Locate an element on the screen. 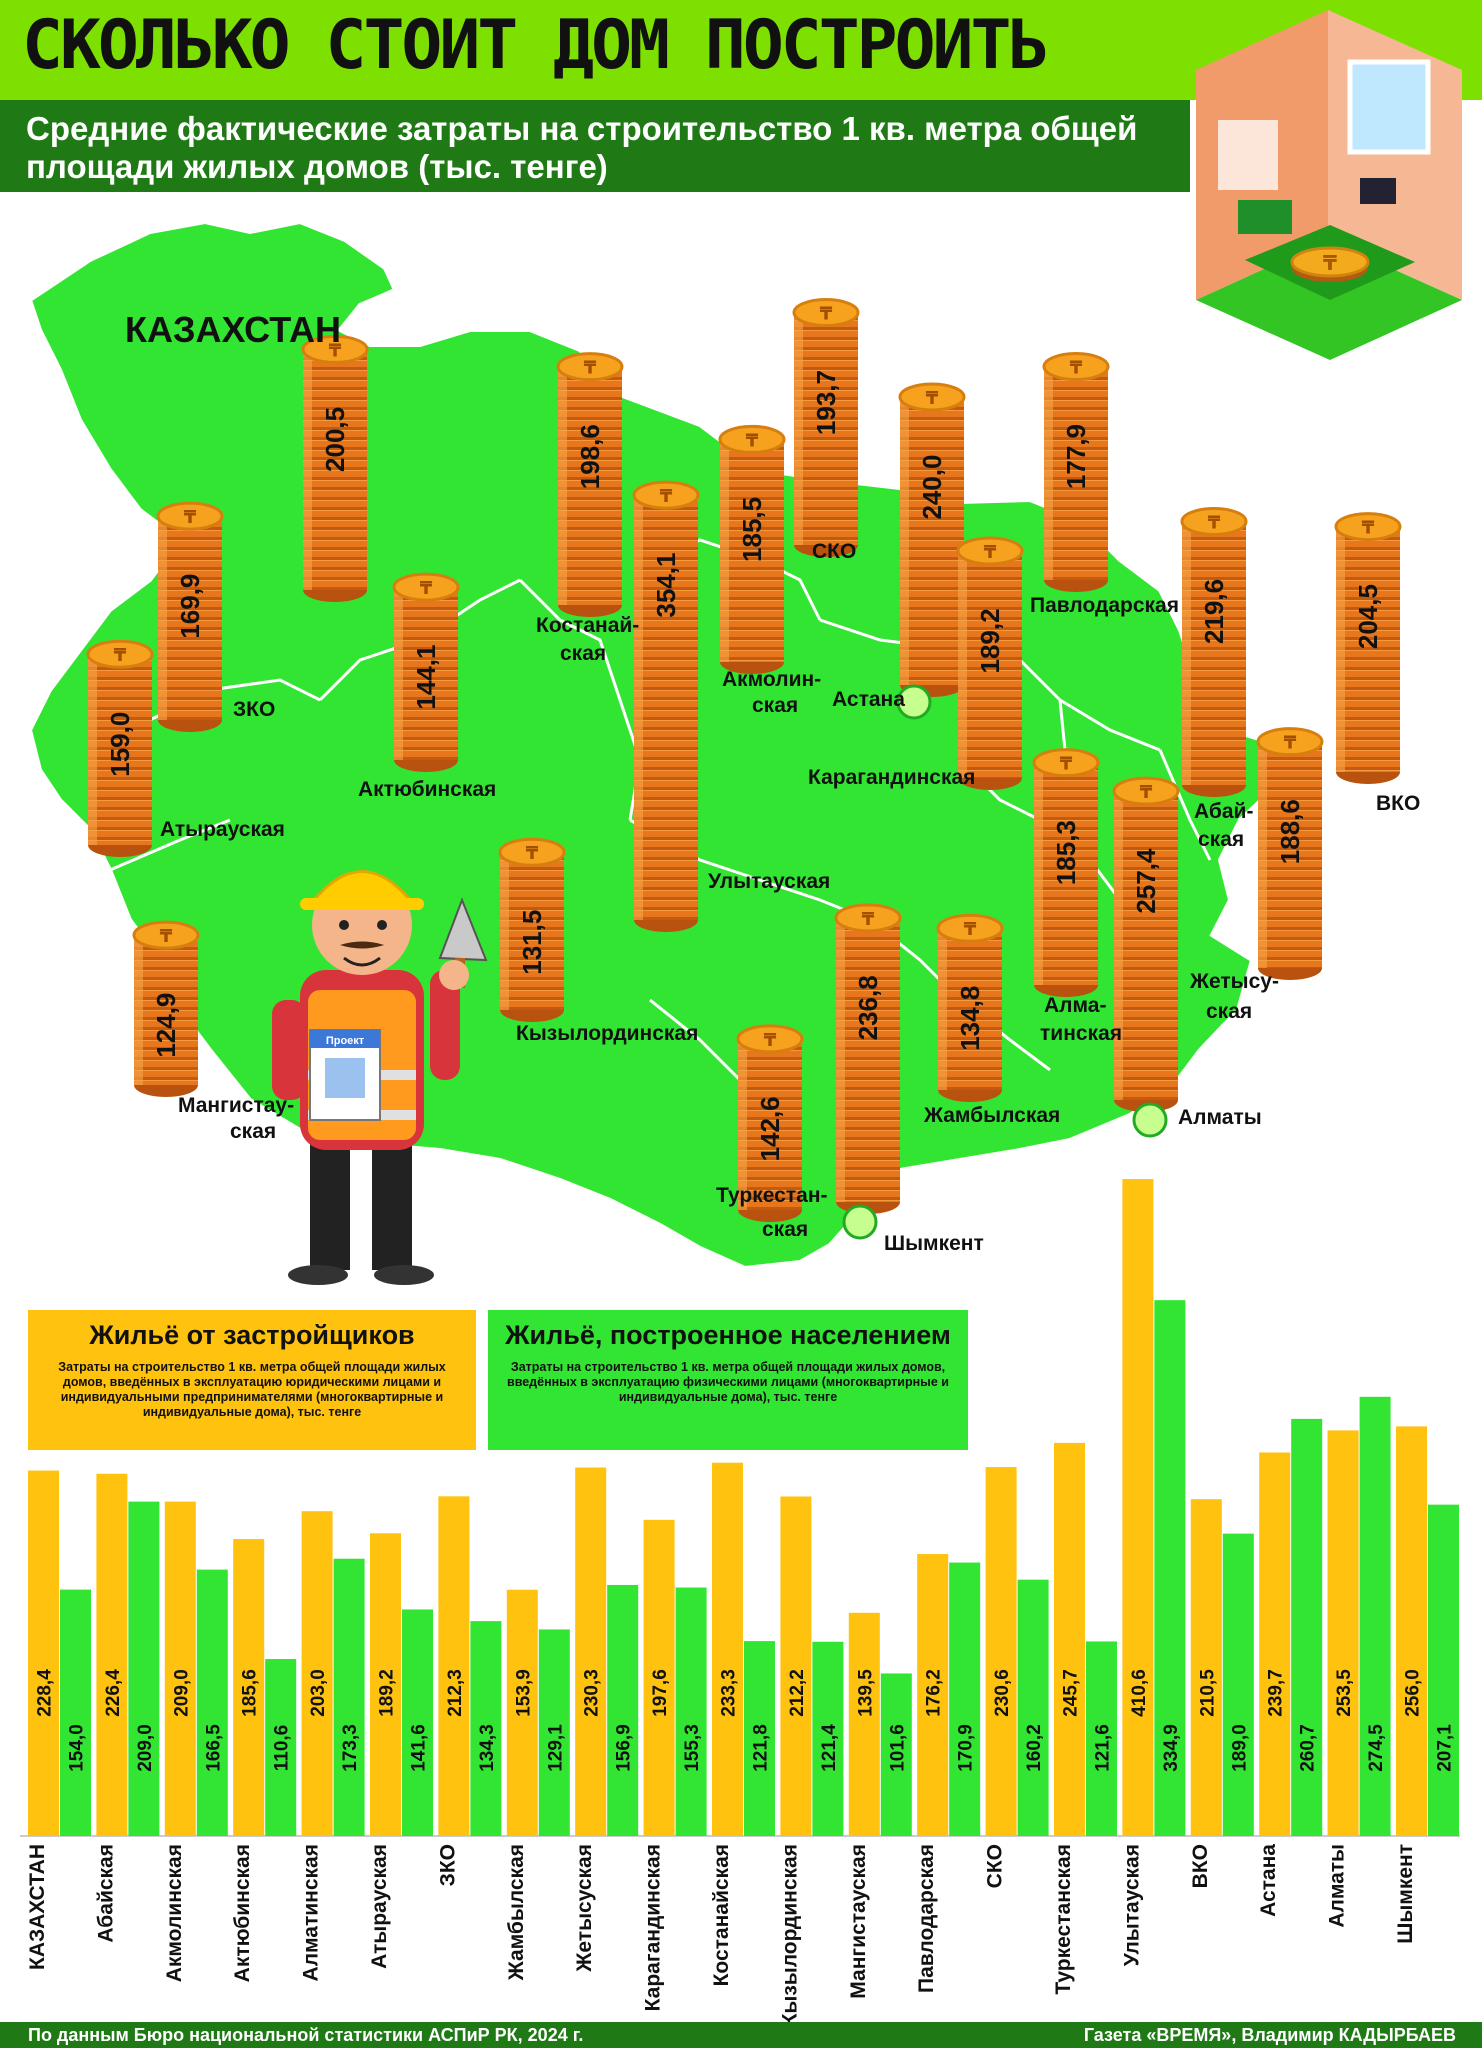  bar-value-label: 197,6 is located at coordinates (660, 1693).